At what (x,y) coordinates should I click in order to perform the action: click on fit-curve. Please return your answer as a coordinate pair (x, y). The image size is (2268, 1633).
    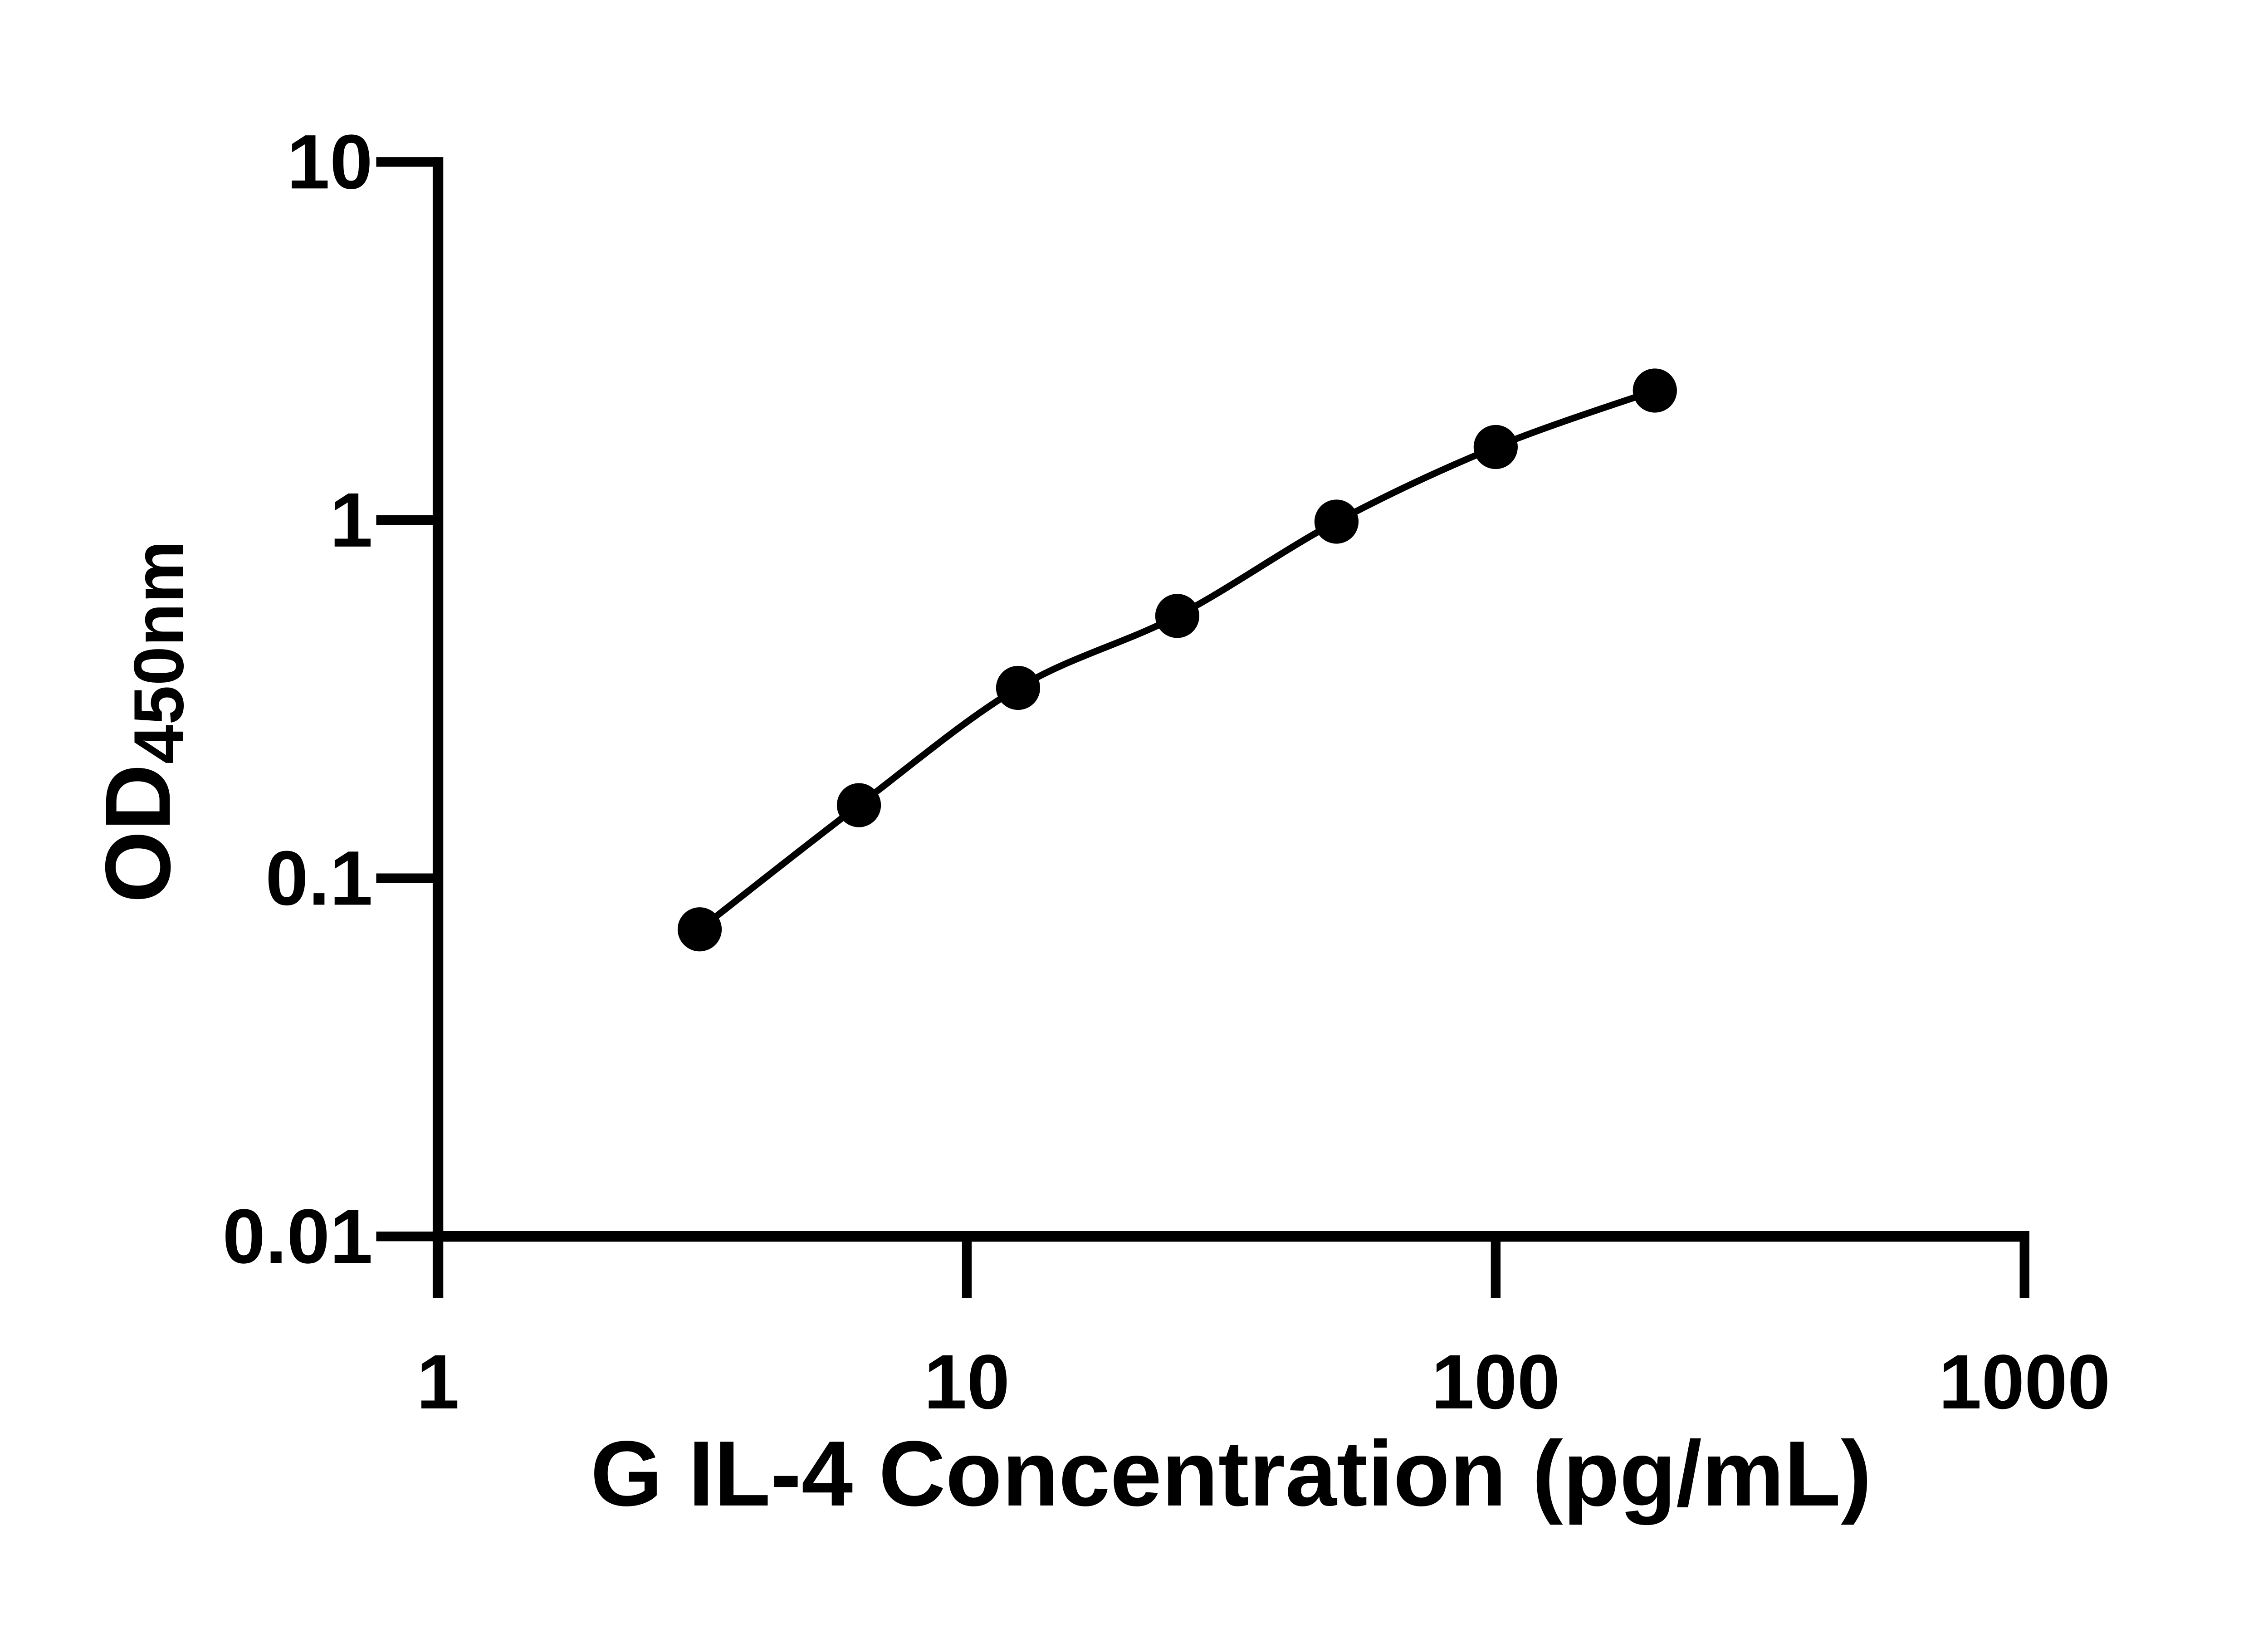
    Looking at the image, I should click on (1177, 660).